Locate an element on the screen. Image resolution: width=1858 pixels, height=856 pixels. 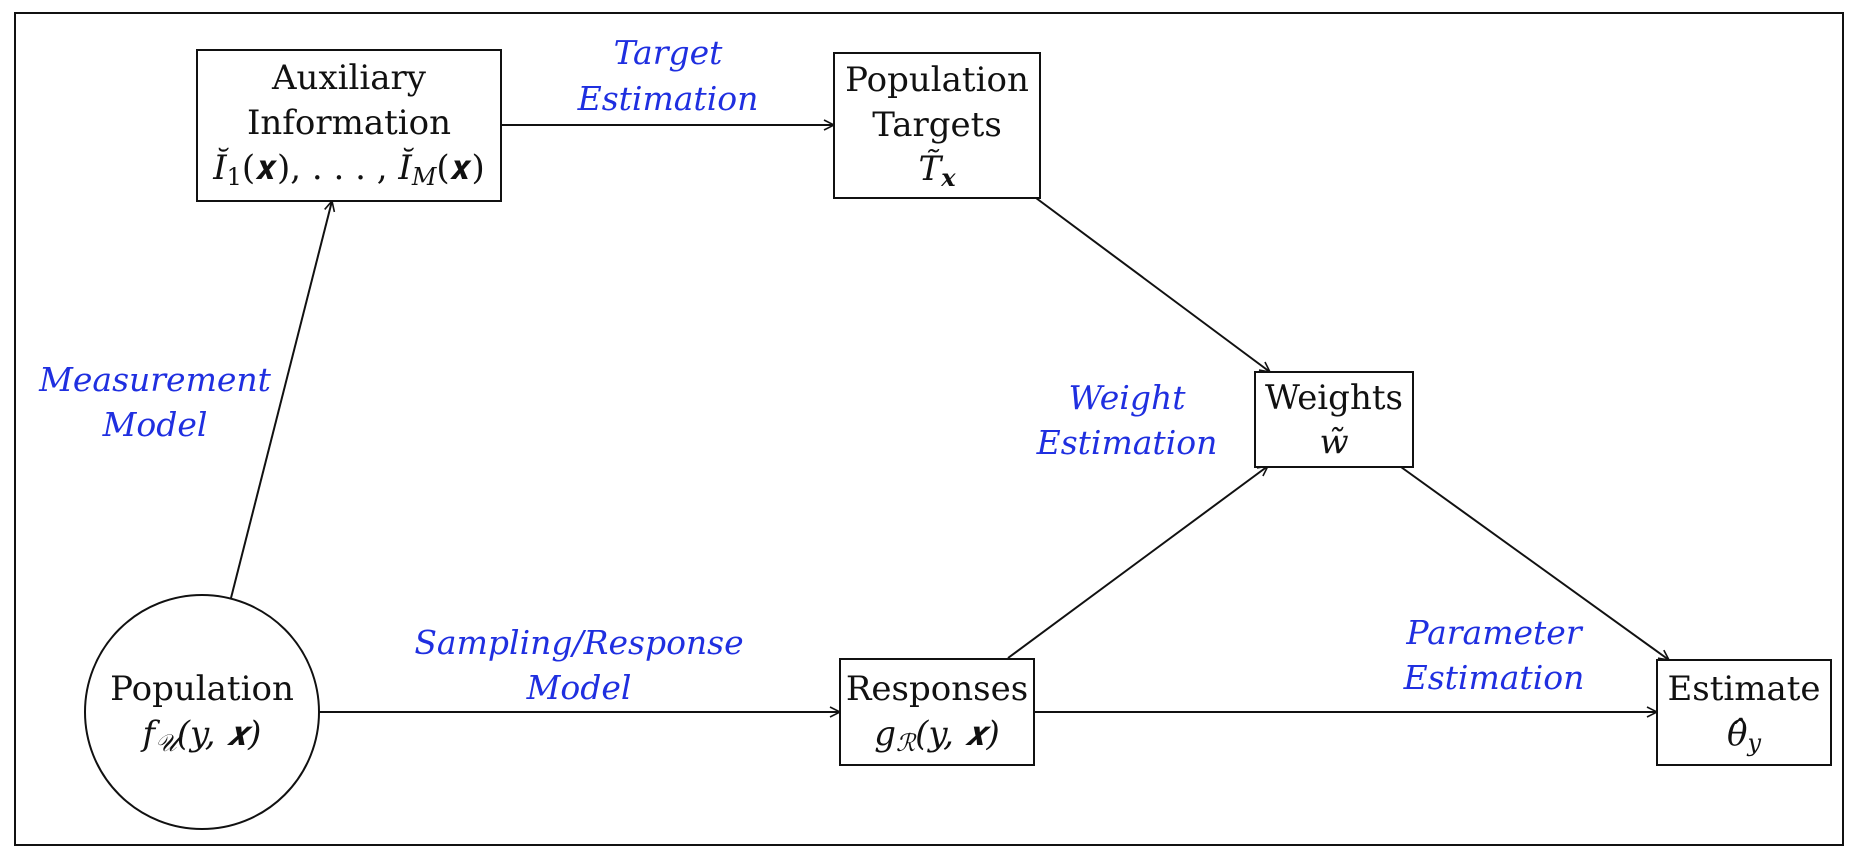
node-auxiliary-formula: Ĭ1(𝒙), . . . , ĬM(𝒙) is located at coordinates (348, 169).